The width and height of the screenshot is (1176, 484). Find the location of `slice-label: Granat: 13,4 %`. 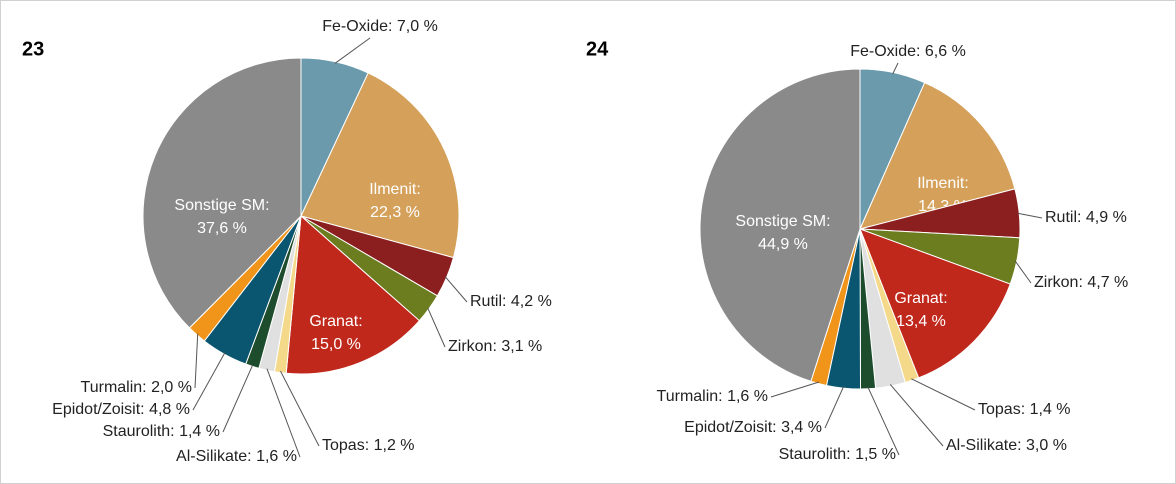

slice-label: Granat: 13,4 % is located at coordinates (920, 310).